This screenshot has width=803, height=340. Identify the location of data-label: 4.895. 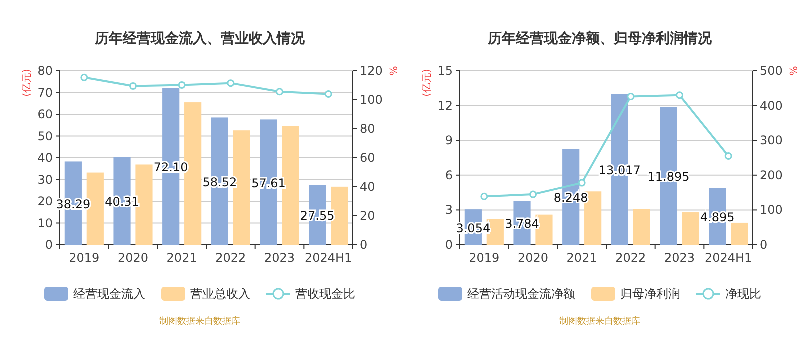
(717, 217).